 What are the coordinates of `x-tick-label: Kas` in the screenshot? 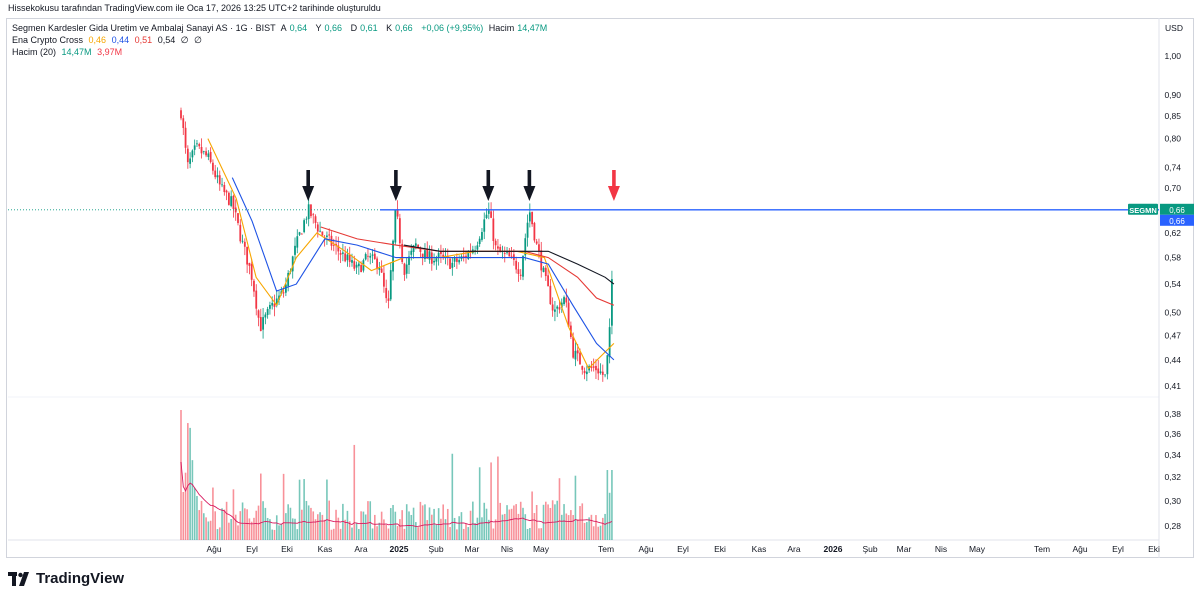 It's located at (759, 549).